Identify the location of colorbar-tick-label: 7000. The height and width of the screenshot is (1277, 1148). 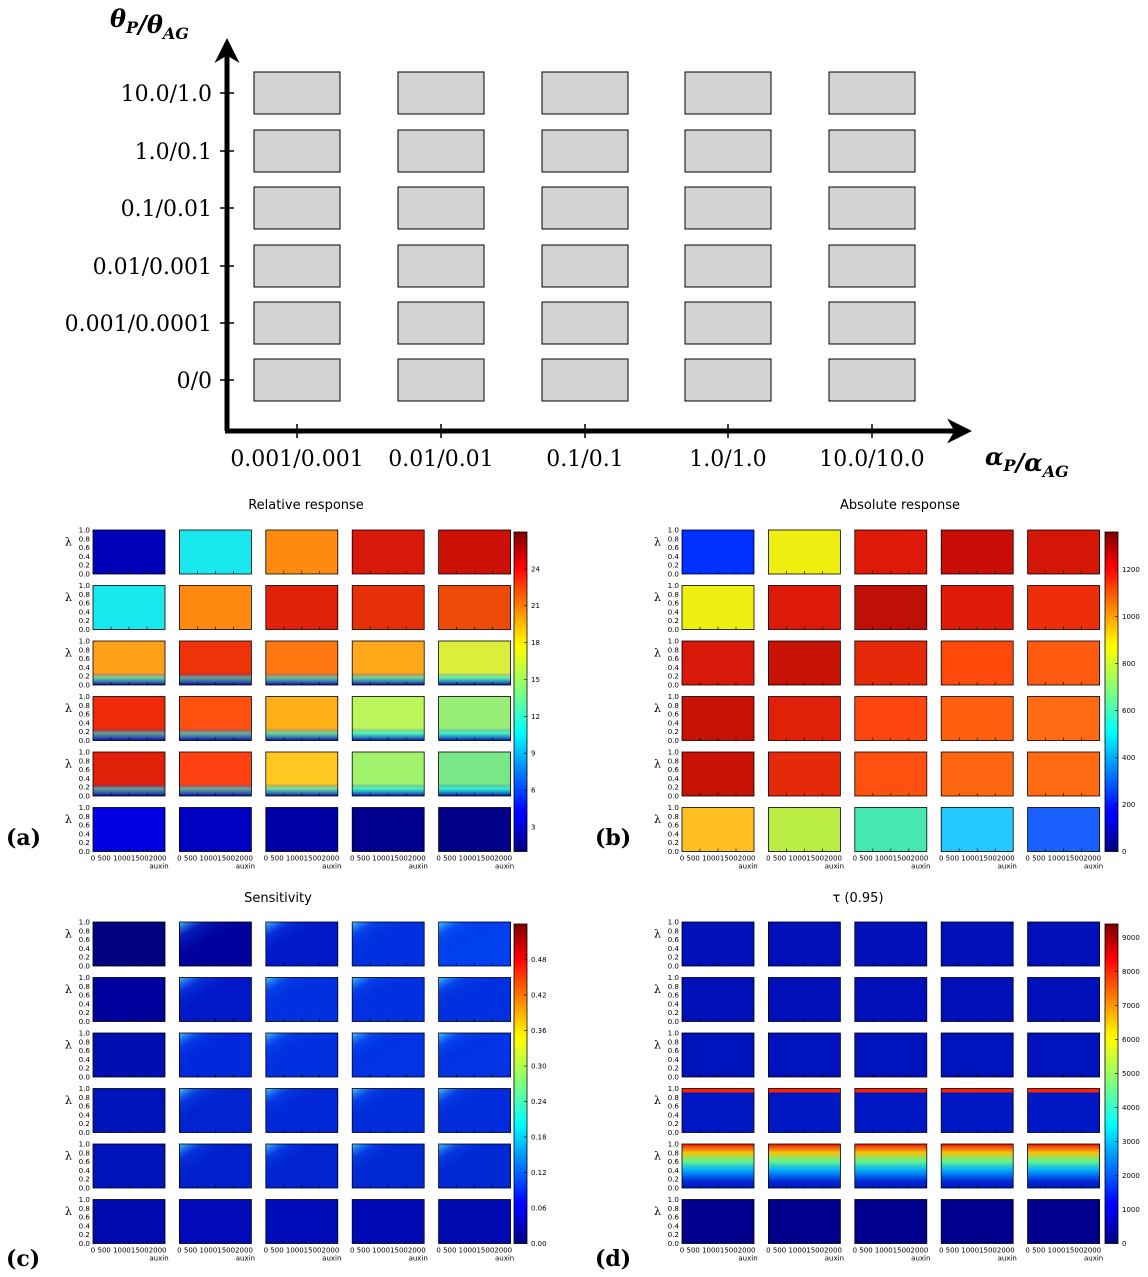
(1131, 1006).